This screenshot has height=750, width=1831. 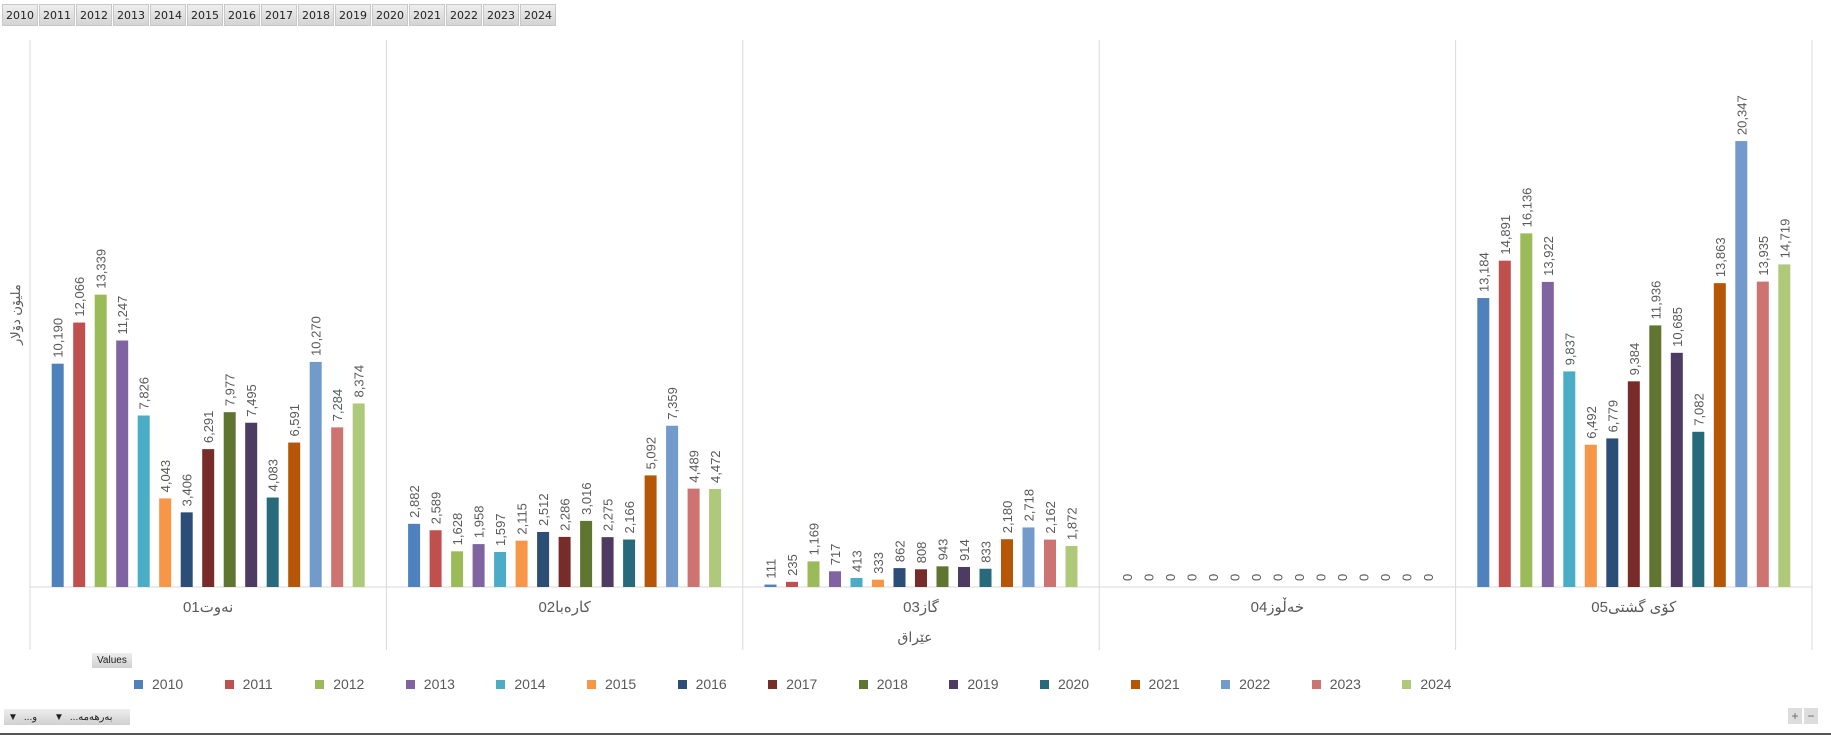 I want to click on legend-item-2022: 2022, so click(x=1266, y=684).